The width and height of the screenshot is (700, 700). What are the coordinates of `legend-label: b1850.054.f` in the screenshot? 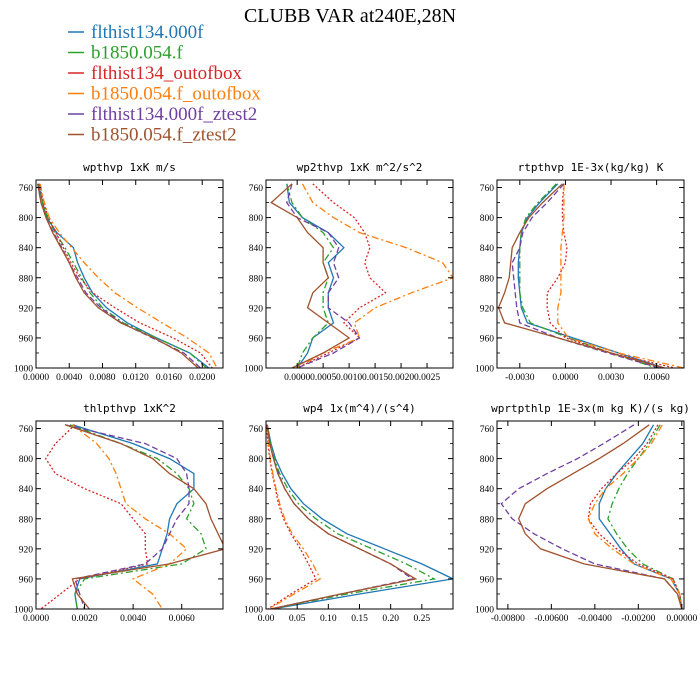 It's located at (137, 53).